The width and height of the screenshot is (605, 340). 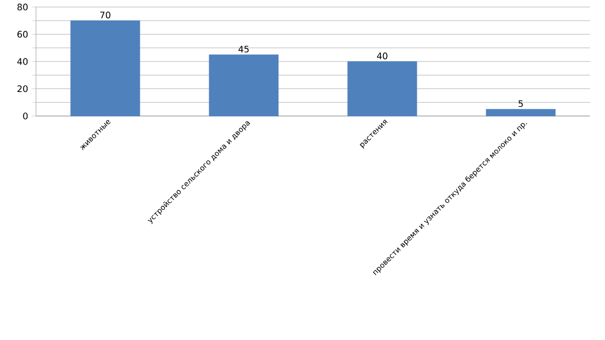 I want to click on data-label: 40, so click(x=382, y=56).